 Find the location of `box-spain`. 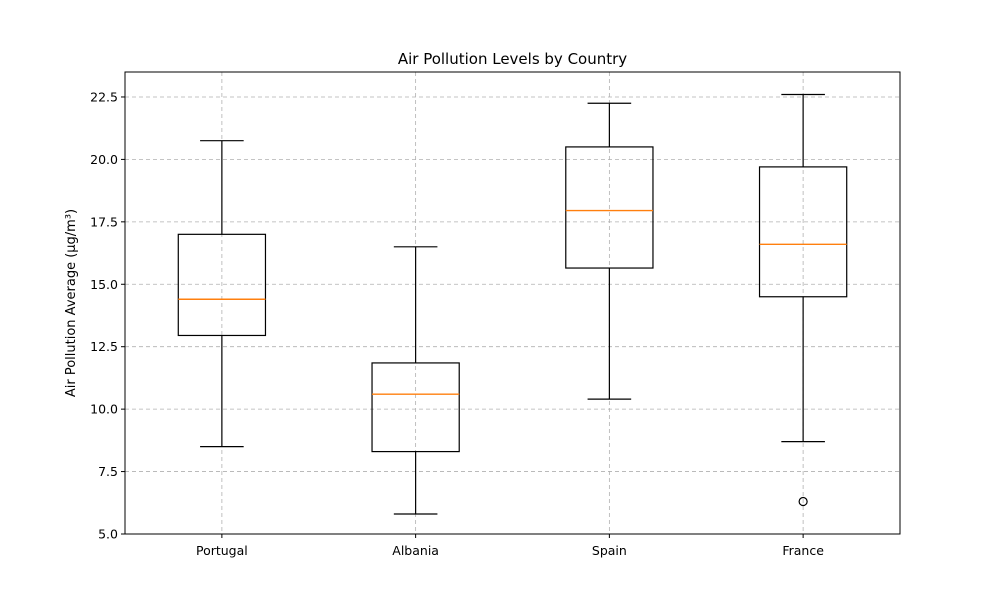

box-spain is located at coordinates (609, 251).